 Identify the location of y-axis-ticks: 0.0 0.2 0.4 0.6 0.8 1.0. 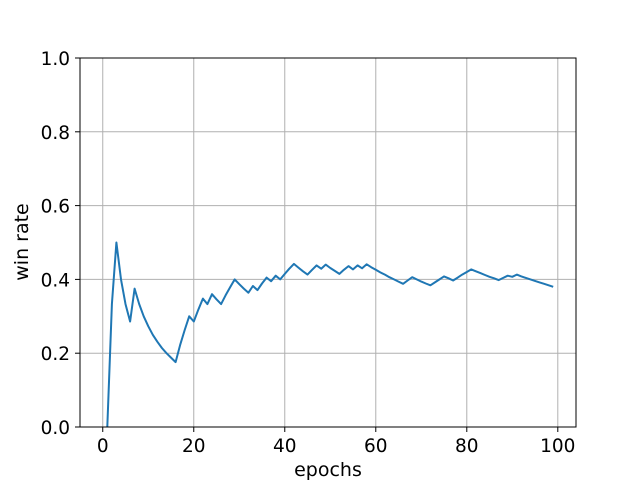
(60, 244).